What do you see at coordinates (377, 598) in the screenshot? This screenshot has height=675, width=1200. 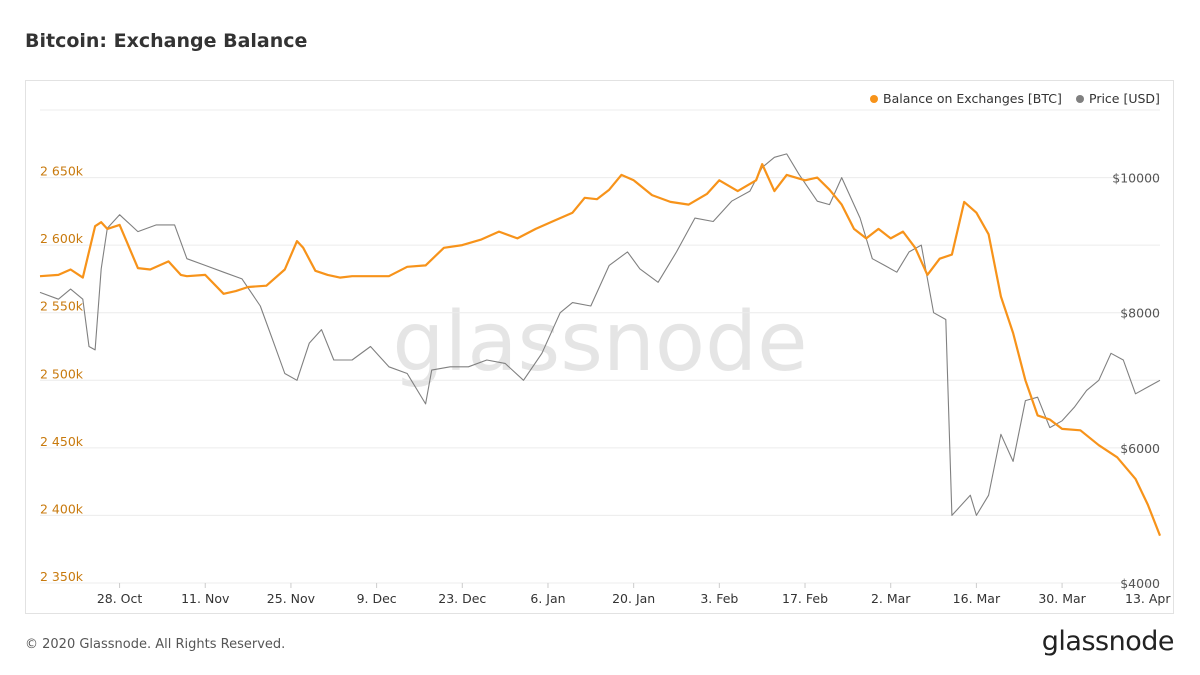 I see `x-tick-label: 9. Dec` at bounding box center [377, 598].